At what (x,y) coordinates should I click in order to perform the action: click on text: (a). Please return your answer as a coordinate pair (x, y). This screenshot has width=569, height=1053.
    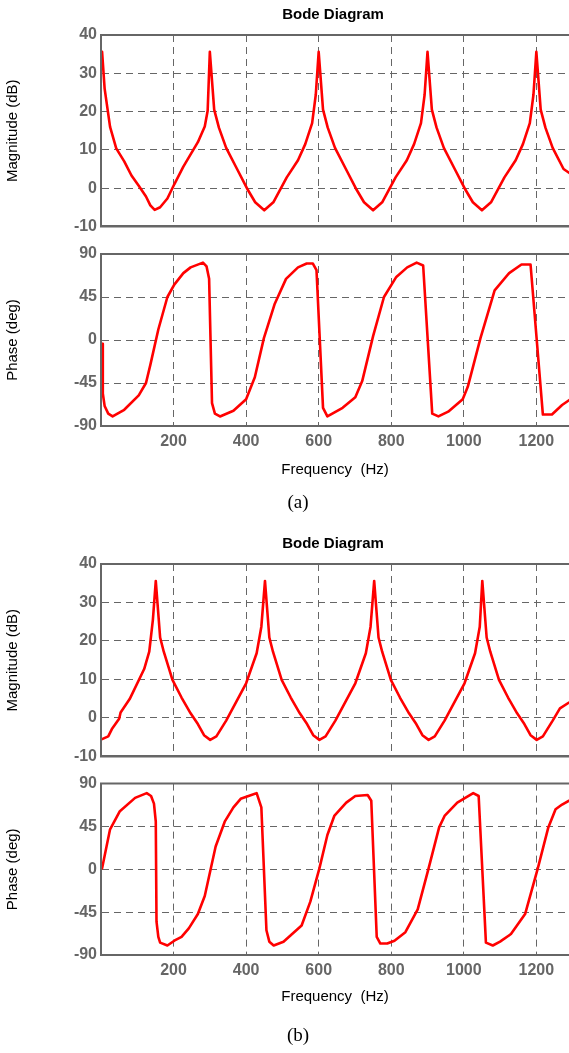
    Looking at the image, I should click on (298, 501).